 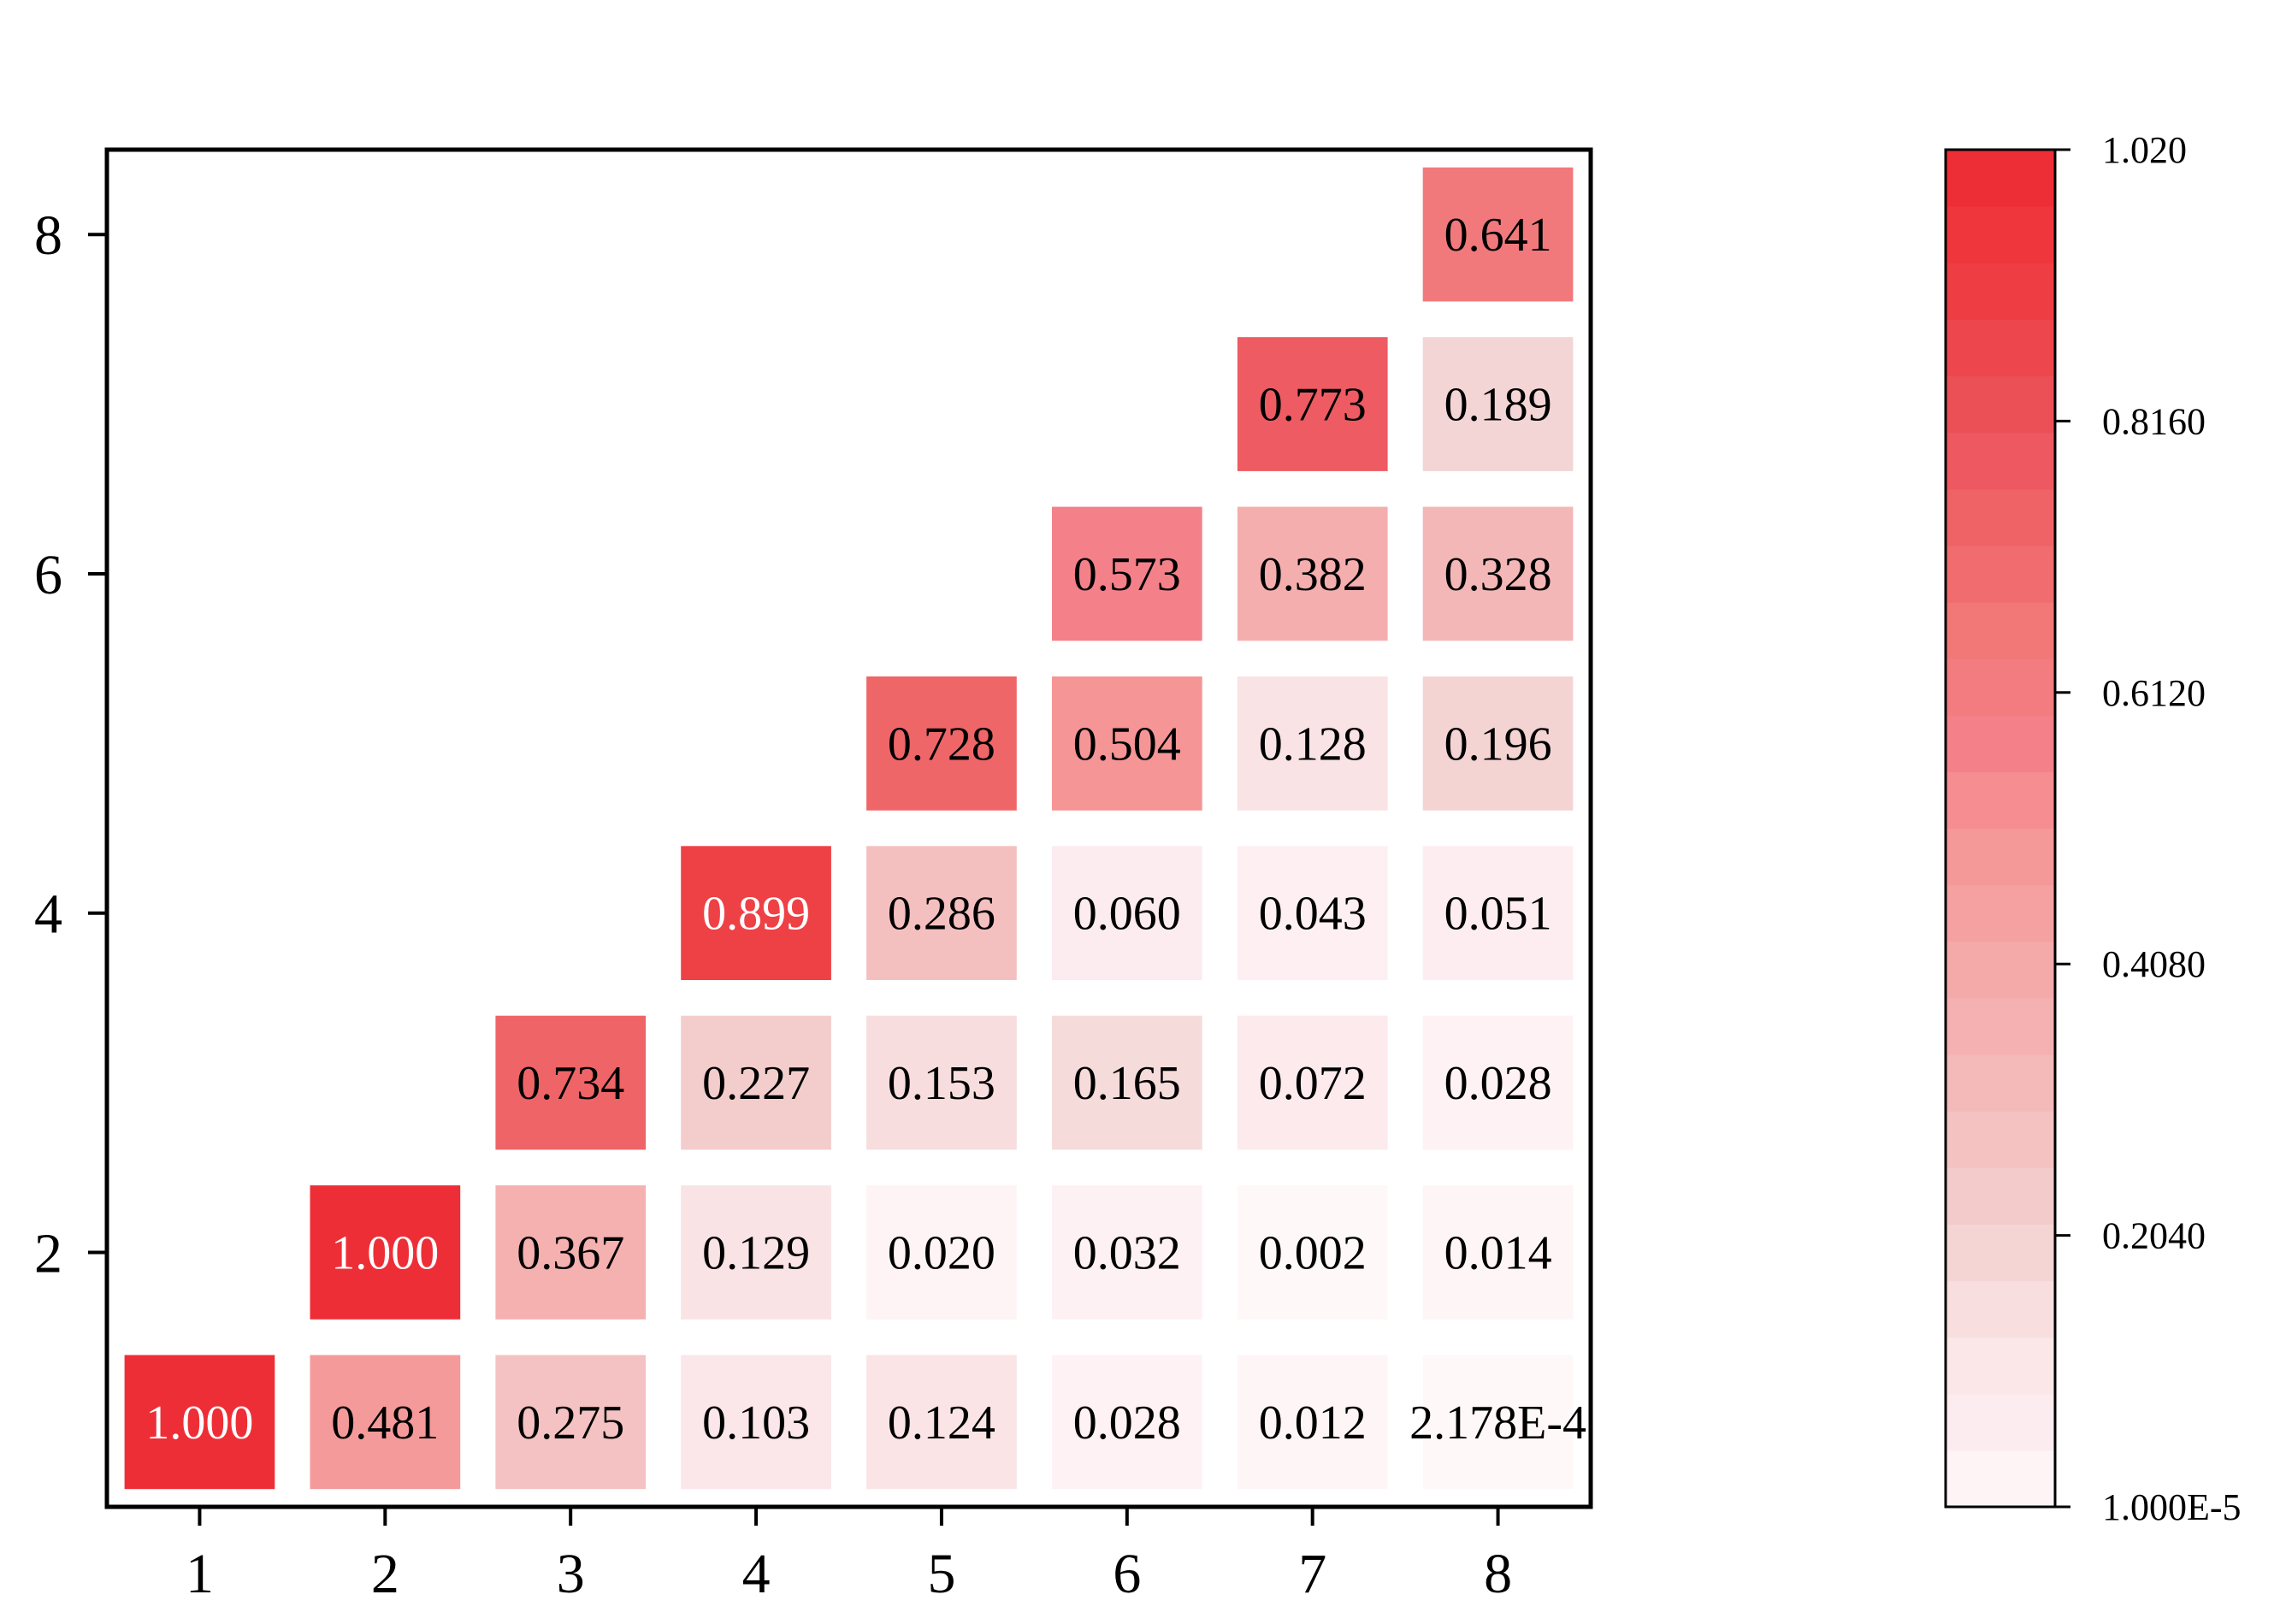 I want to click on cell-value-label: 0.051, so click(x=1498, y=914).